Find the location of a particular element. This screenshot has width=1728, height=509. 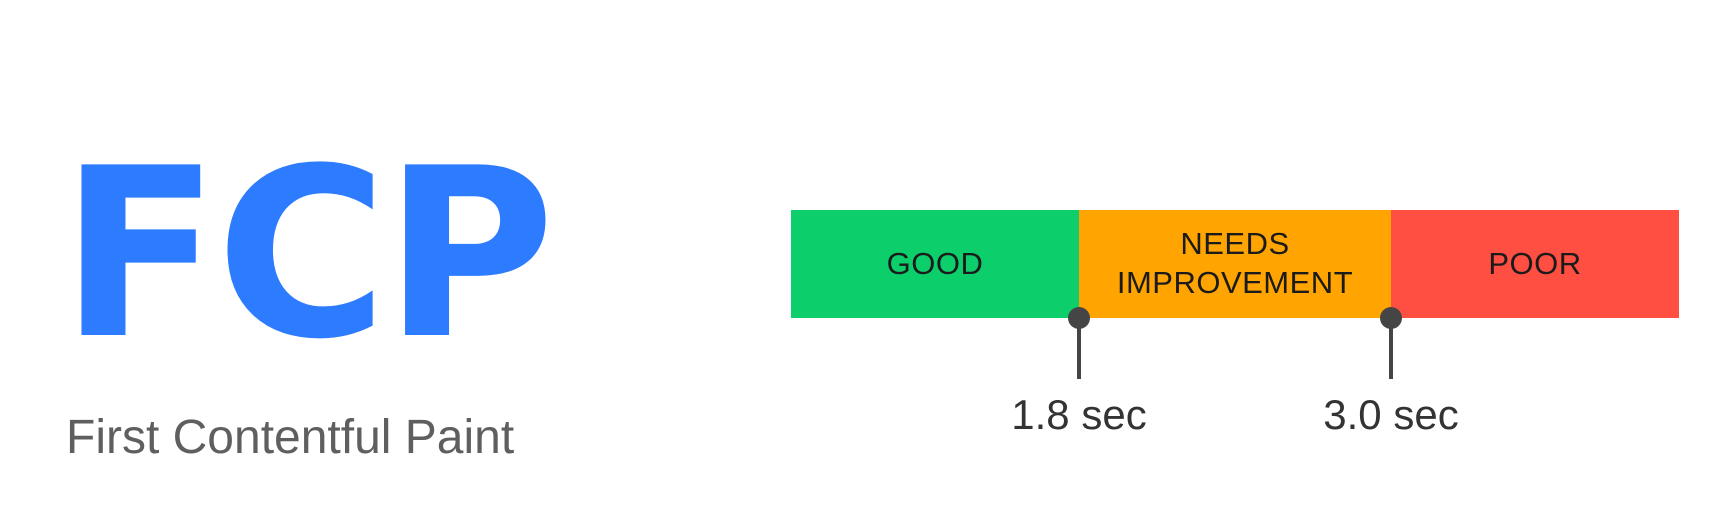

segment-good: GOOD is located at coordinates (935, 264).